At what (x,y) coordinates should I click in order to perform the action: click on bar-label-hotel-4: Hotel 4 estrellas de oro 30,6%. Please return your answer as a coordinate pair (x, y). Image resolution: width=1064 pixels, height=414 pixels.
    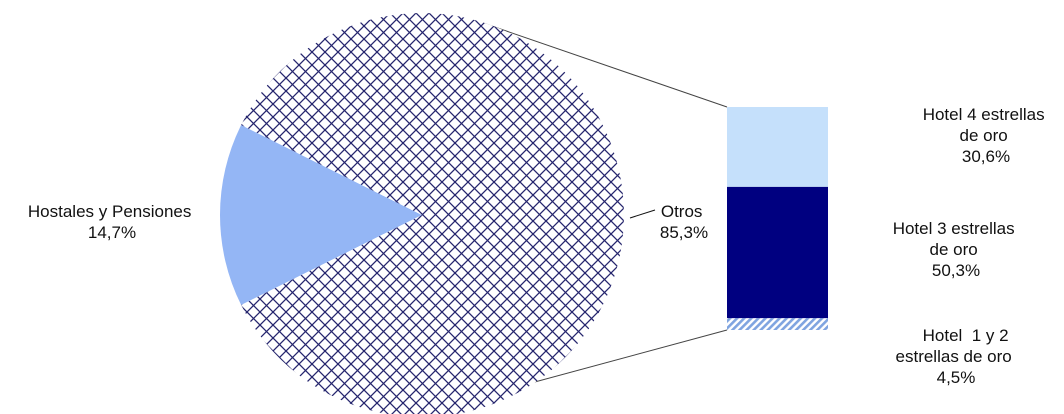
    Looking at the image, I should click on (986, 135).